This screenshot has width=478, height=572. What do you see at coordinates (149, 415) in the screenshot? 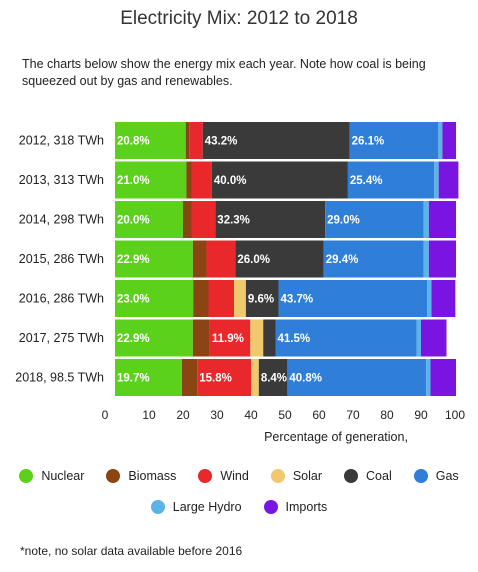
I see `x-tick-label: 10` at bounding box center [149, 415].